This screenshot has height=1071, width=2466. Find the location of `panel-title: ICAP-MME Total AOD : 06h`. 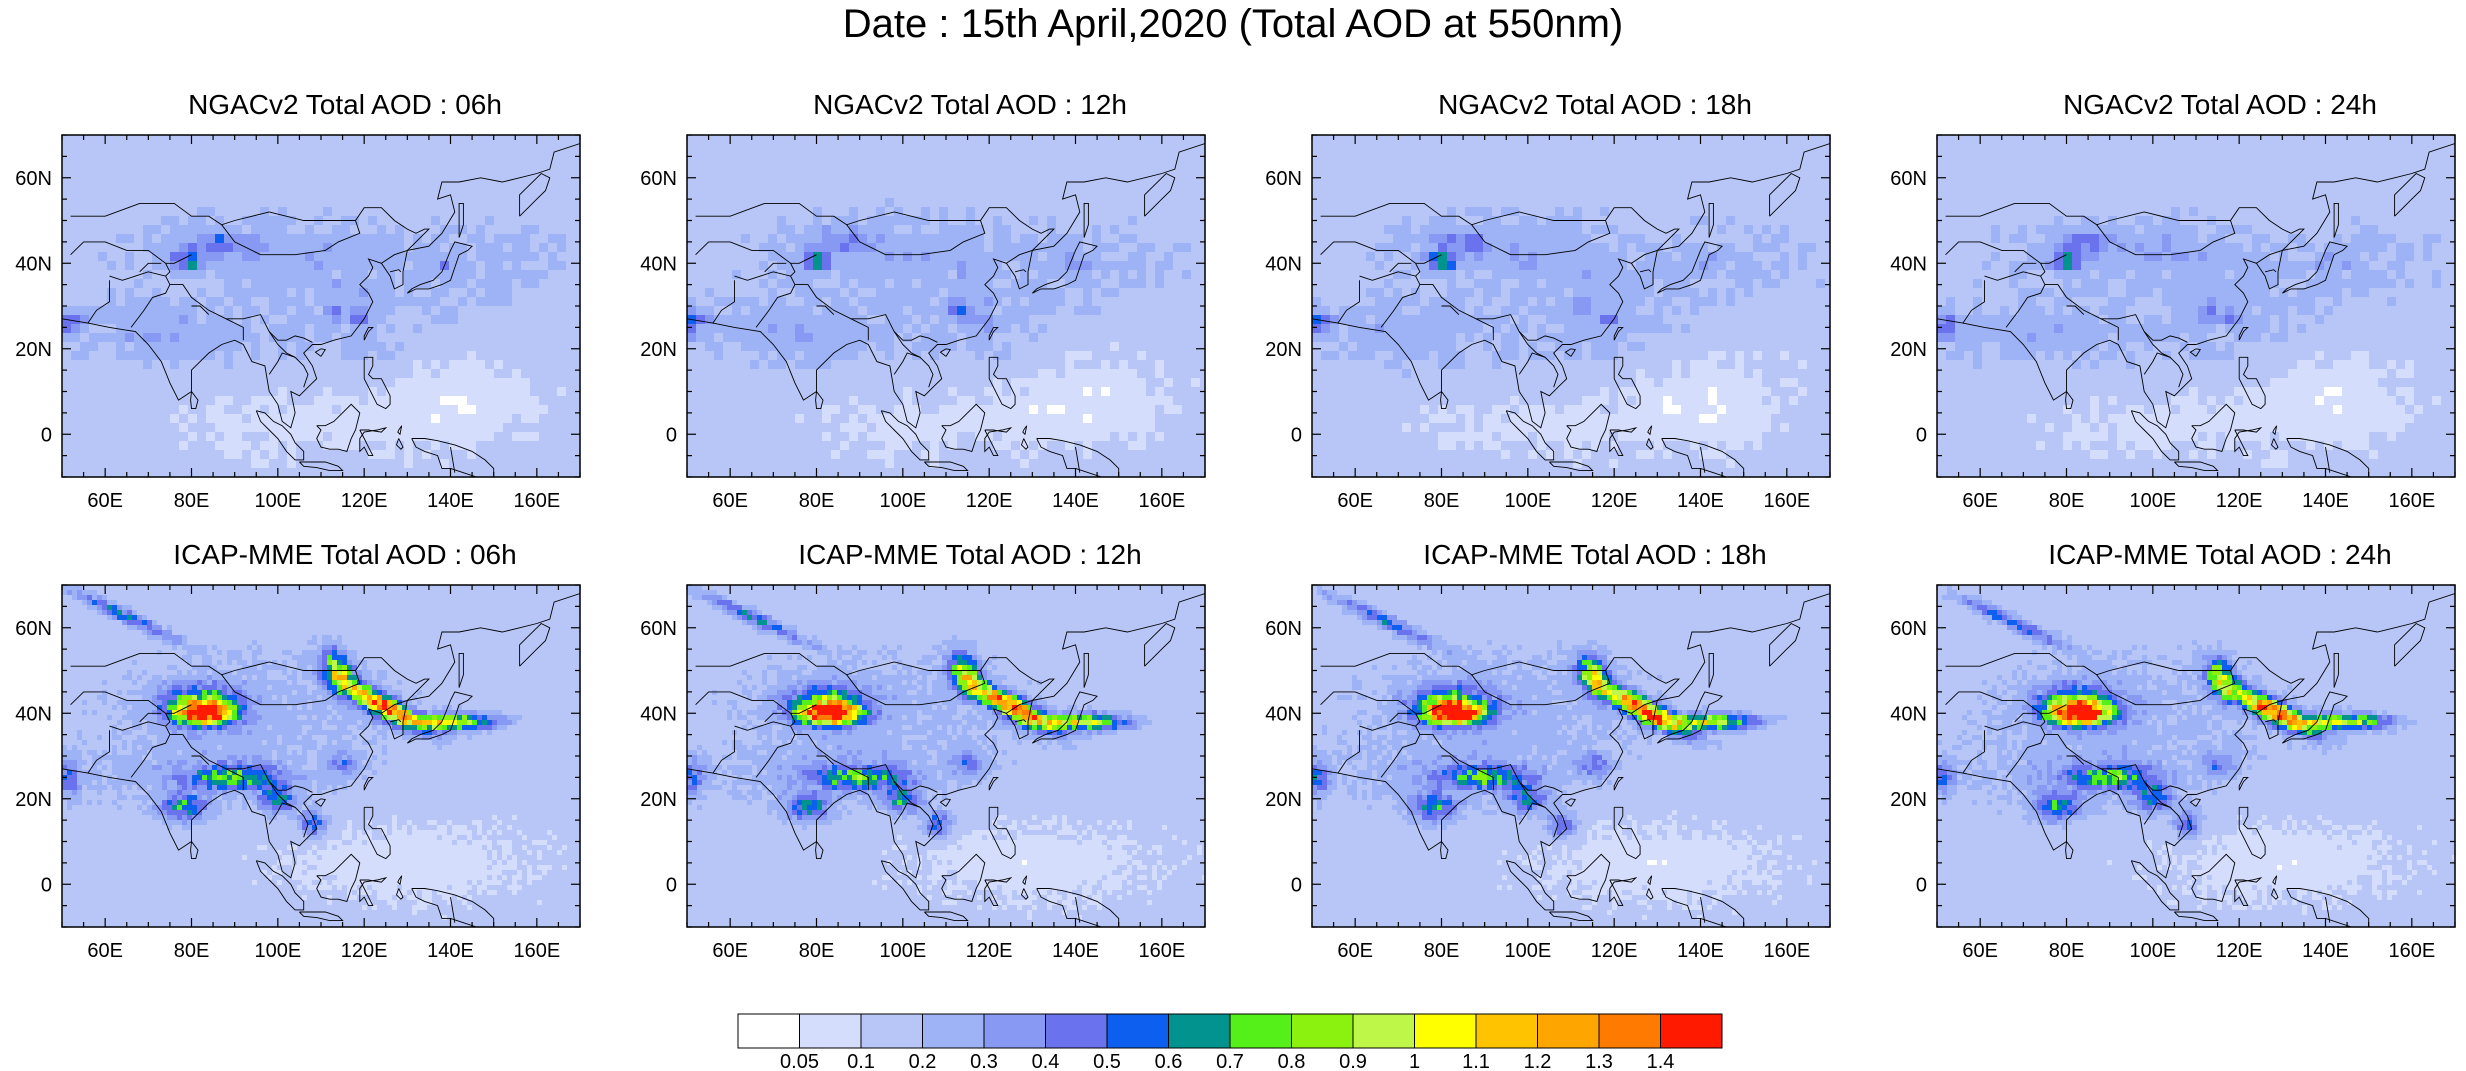

panel-title: ICAP-MME Total AOD : 06h is located at coordinates (345, 555).